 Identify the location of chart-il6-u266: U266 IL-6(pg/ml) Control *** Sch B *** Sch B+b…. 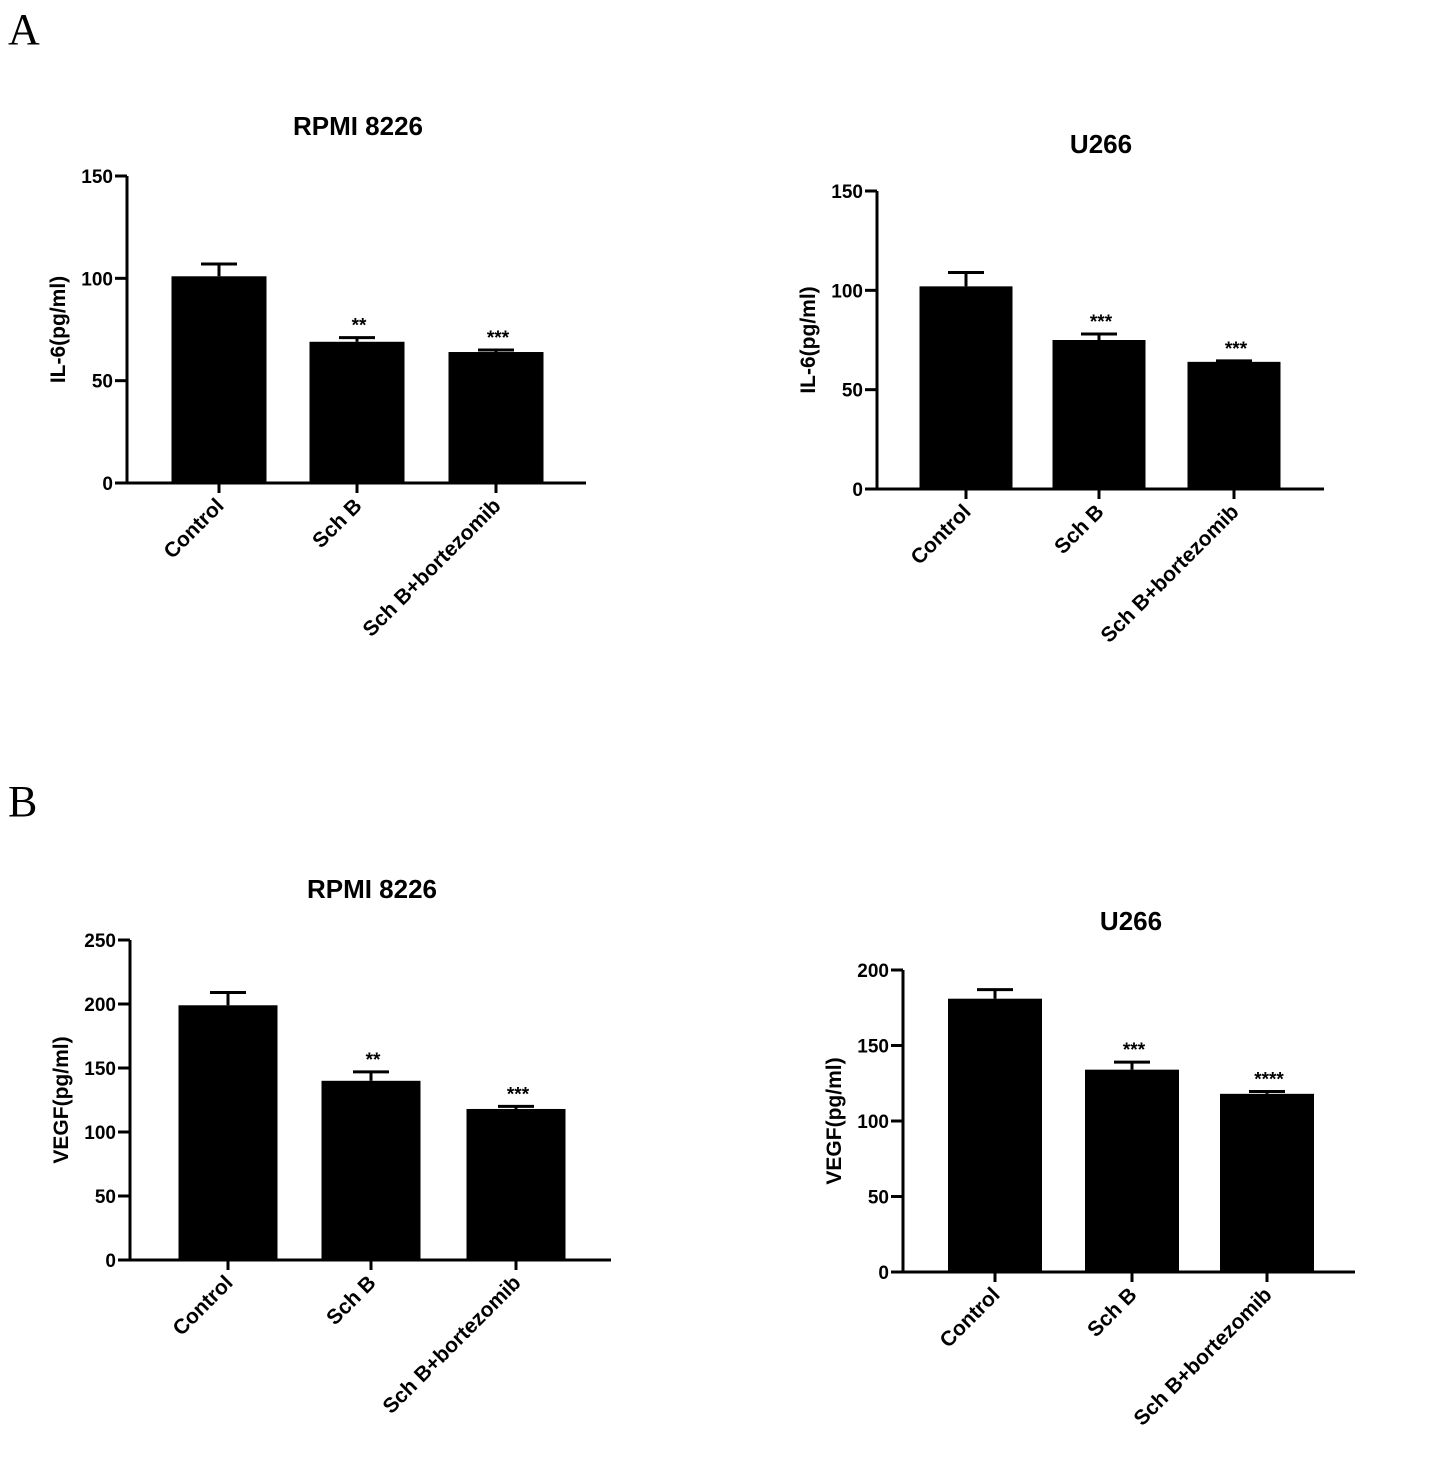
(1060, 388).